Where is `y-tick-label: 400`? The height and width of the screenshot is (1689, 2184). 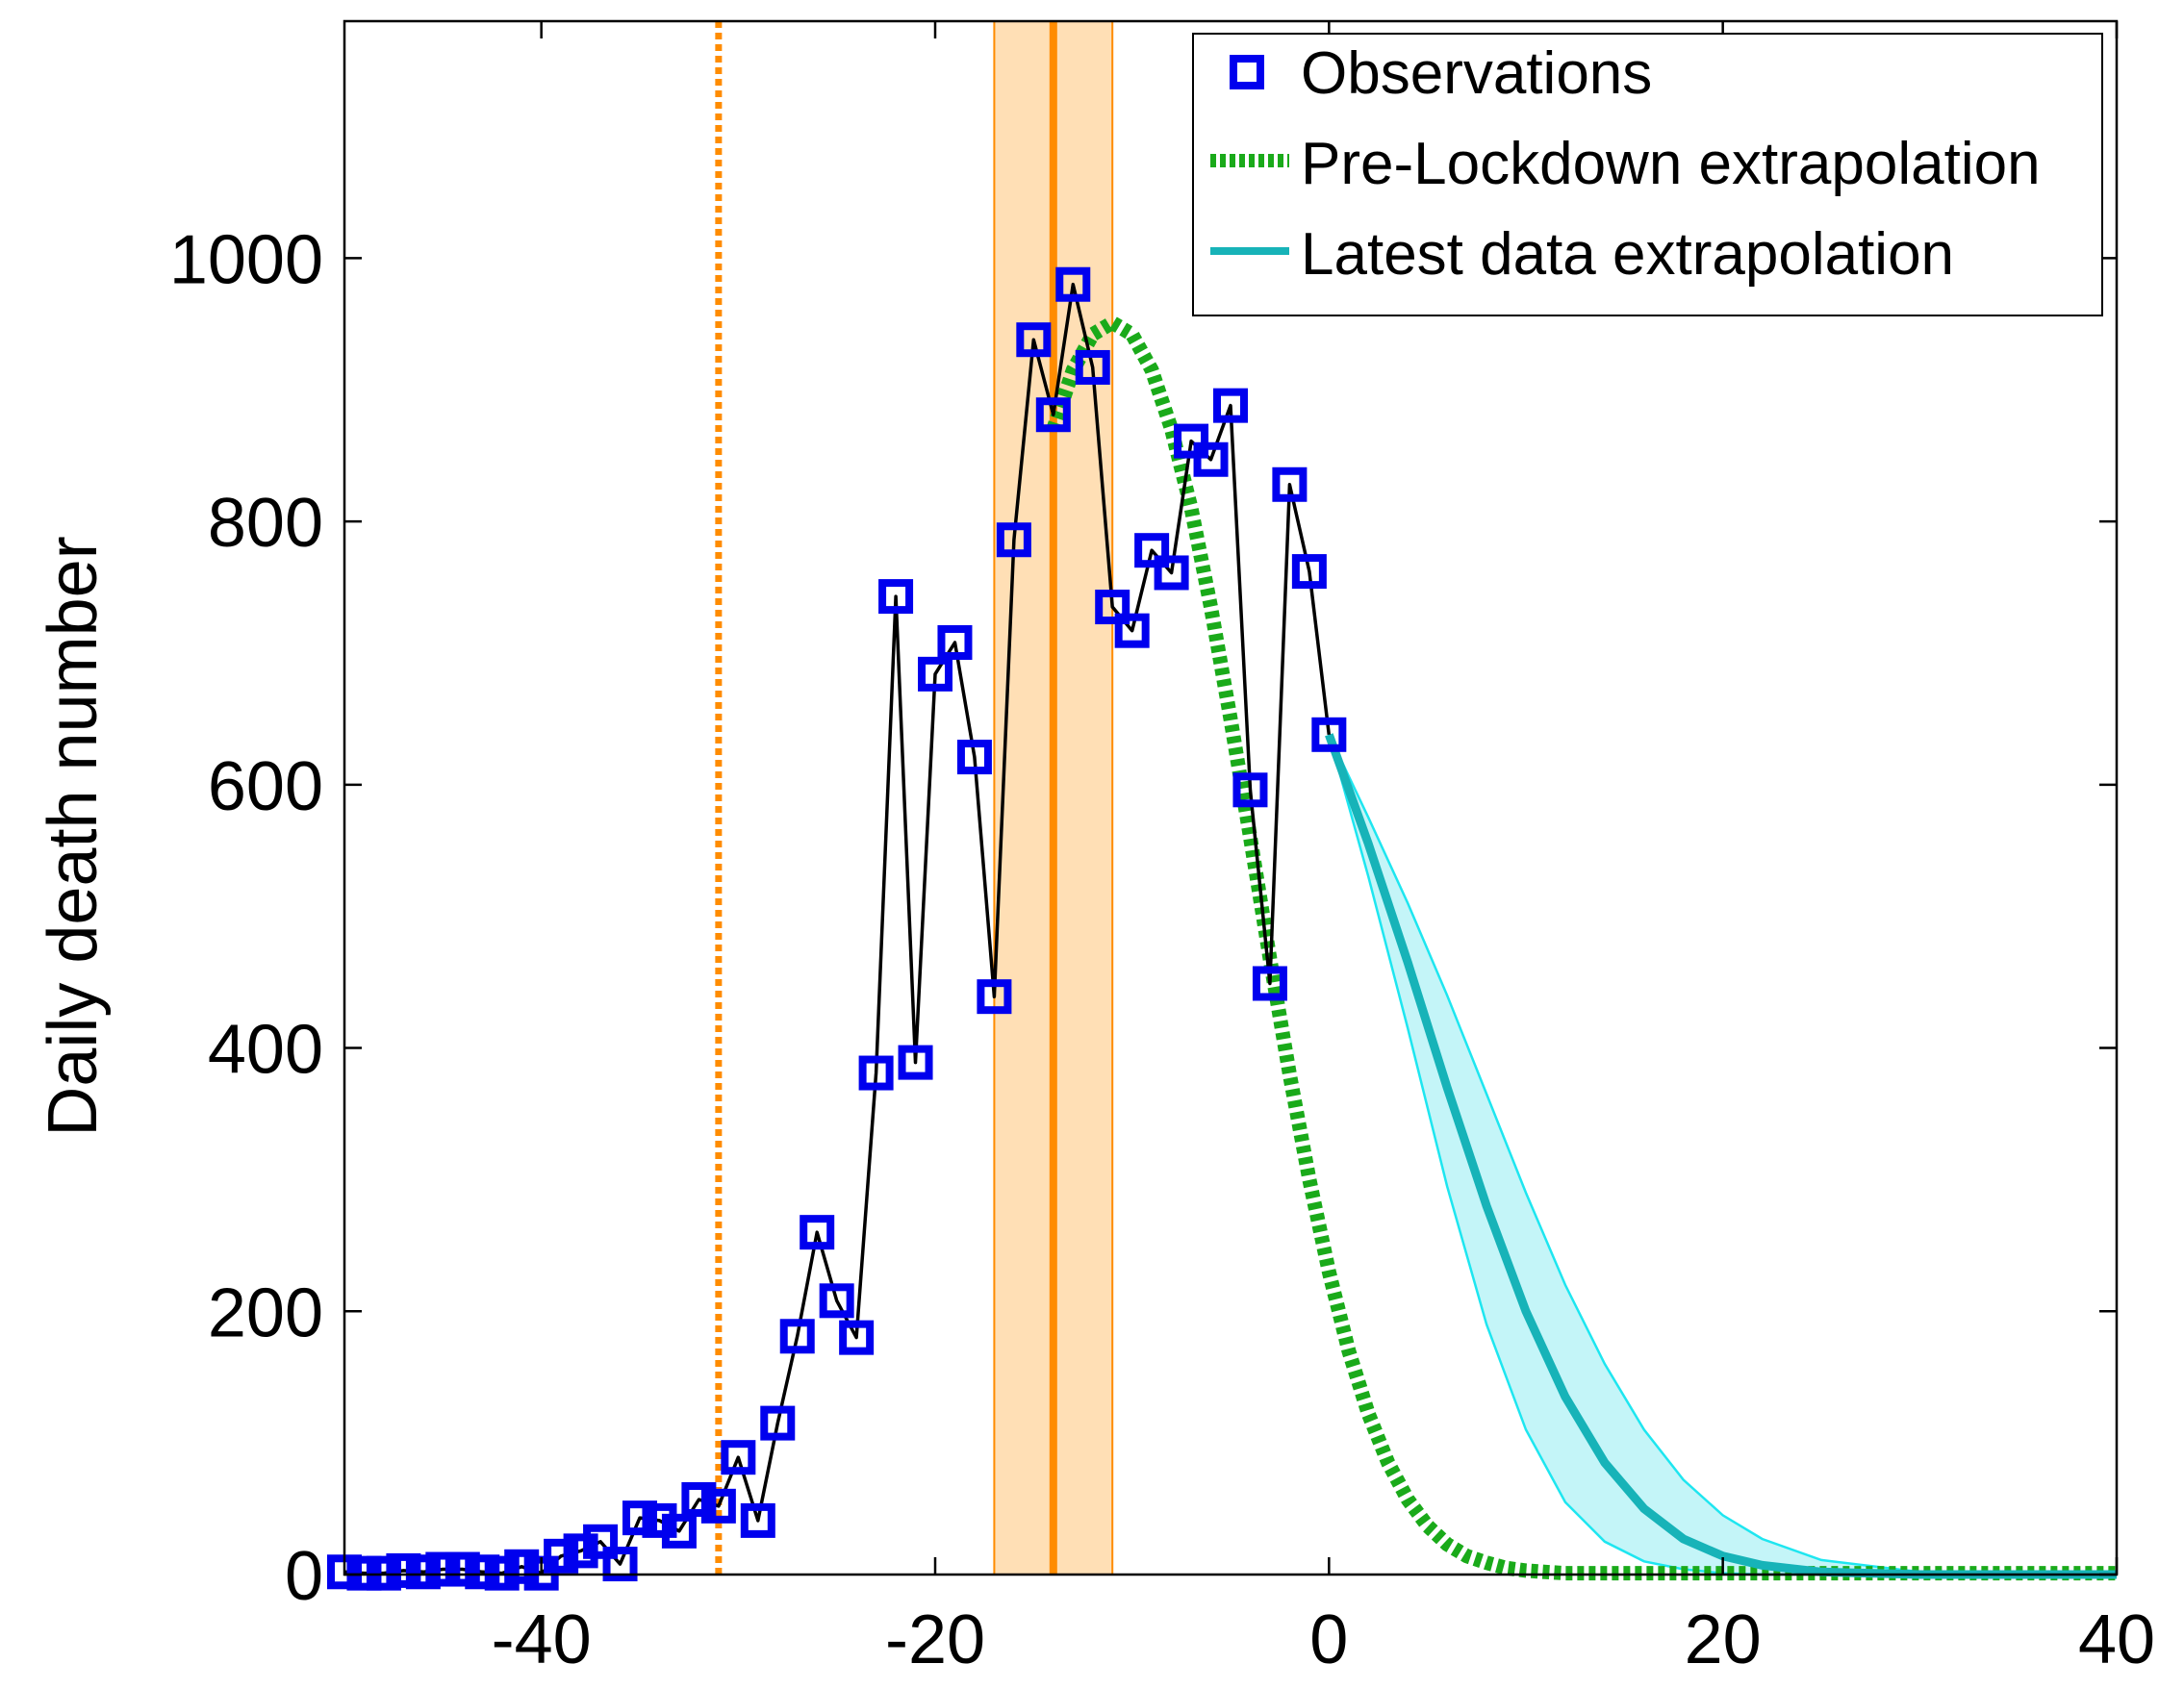
y-tick-label: 400 is located at coordinates (266, 1050).